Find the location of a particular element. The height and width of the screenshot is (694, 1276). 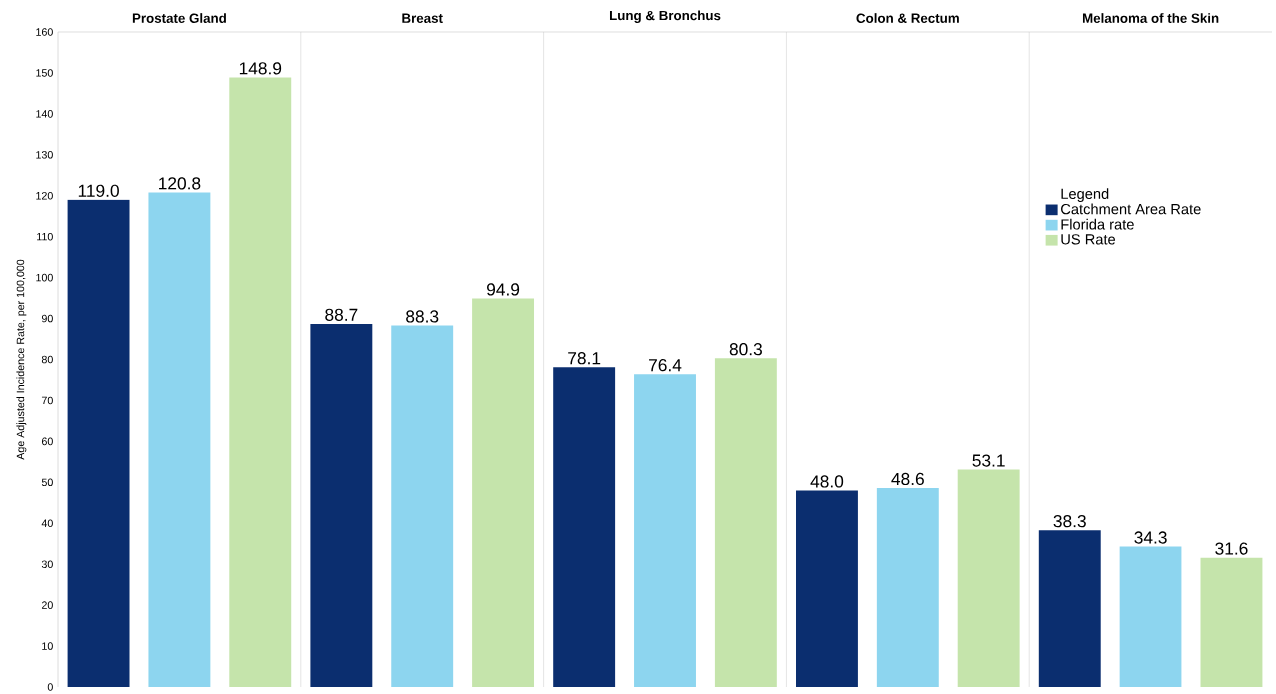

data-label: 148.9 is located at coordinates (260, 68).